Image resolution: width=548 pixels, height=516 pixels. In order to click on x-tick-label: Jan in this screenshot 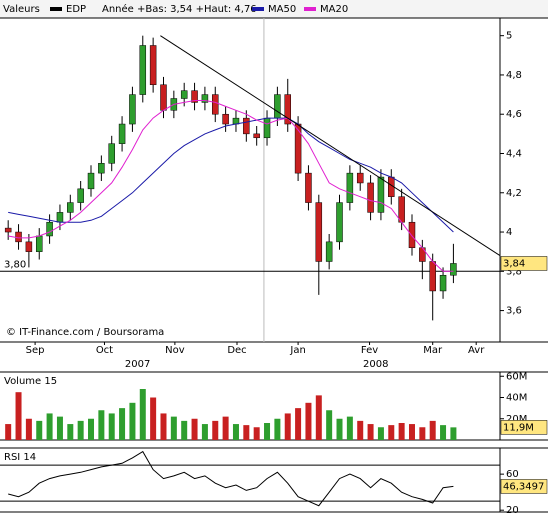, I will do `click(297, 350)`.